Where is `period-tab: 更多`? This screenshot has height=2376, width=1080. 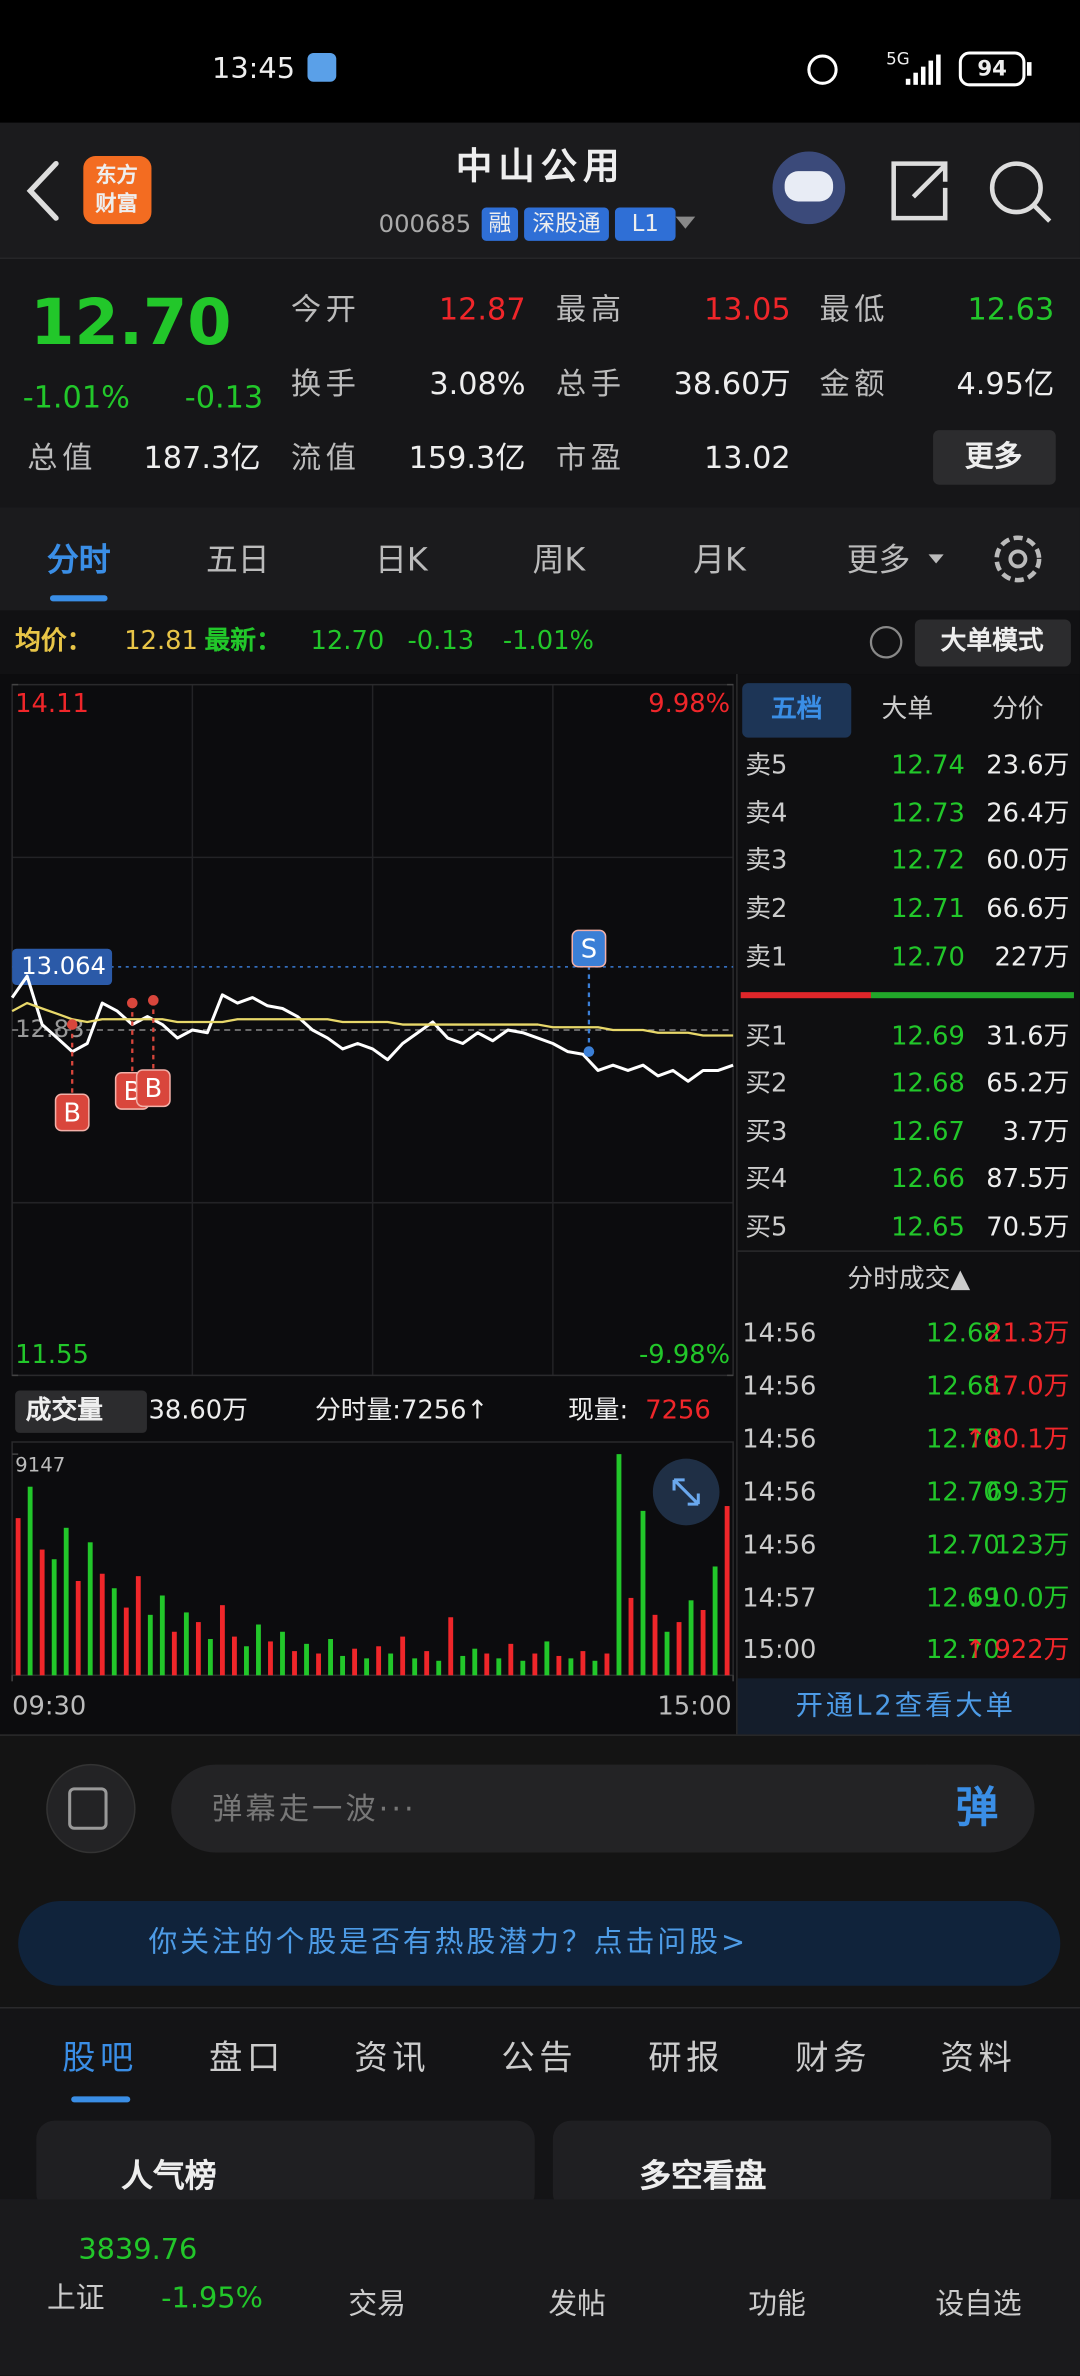
period-tab: 更多 is located at coordinates (878, 559).